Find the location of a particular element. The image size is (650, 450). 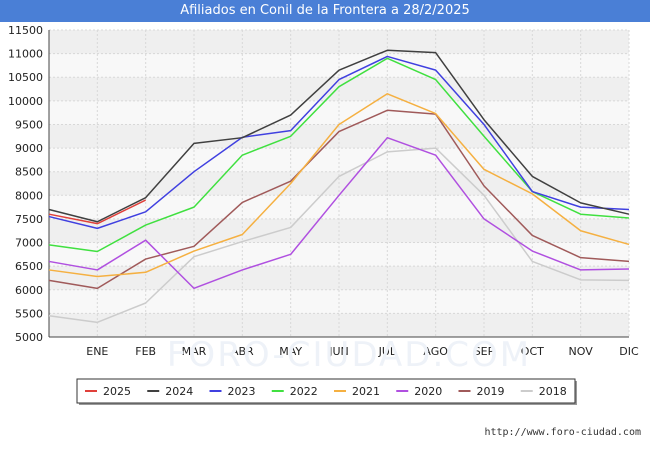

x-tick-label: SEP is located at coordinates (484, 351).